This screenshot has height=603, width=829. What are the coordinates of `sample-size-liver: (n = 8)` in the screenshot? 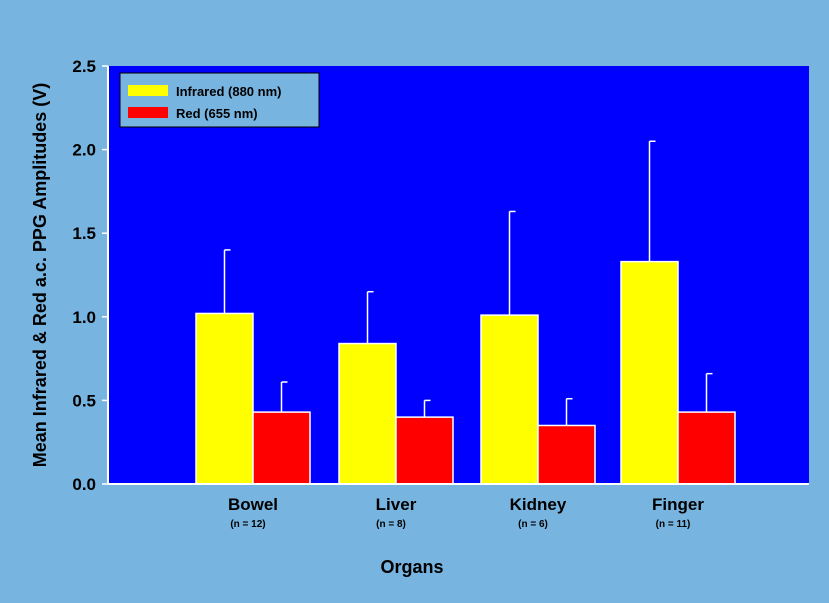 It's located at (391, 524).